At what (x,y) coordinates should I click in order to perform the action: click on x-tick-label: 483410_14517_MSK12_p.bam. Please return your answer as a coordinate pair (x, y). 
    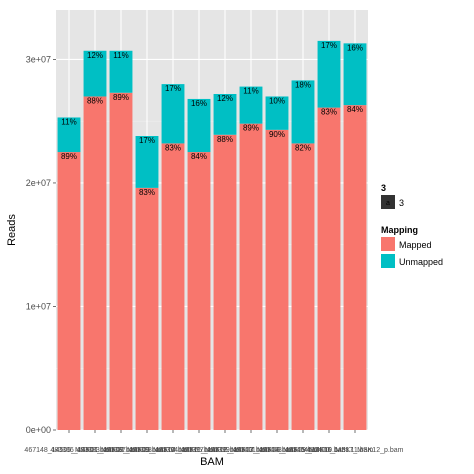
    Looking at the image, I should click on (355, 450).